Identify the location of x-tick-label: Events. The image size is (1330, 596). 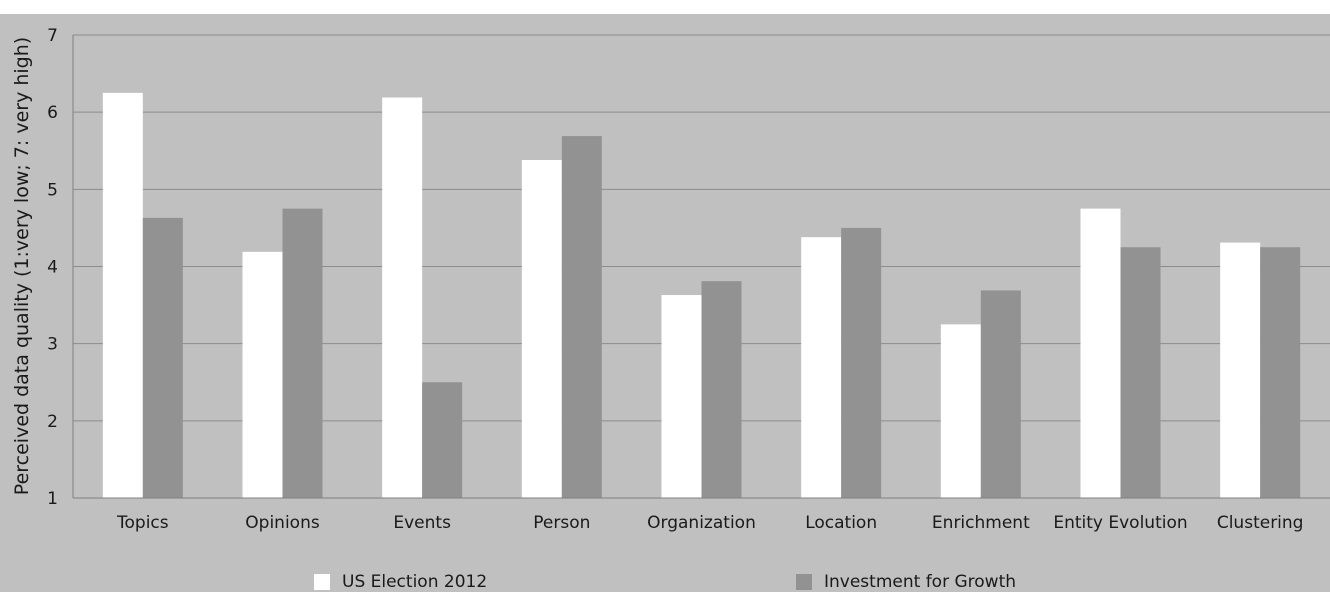
(422, 523).